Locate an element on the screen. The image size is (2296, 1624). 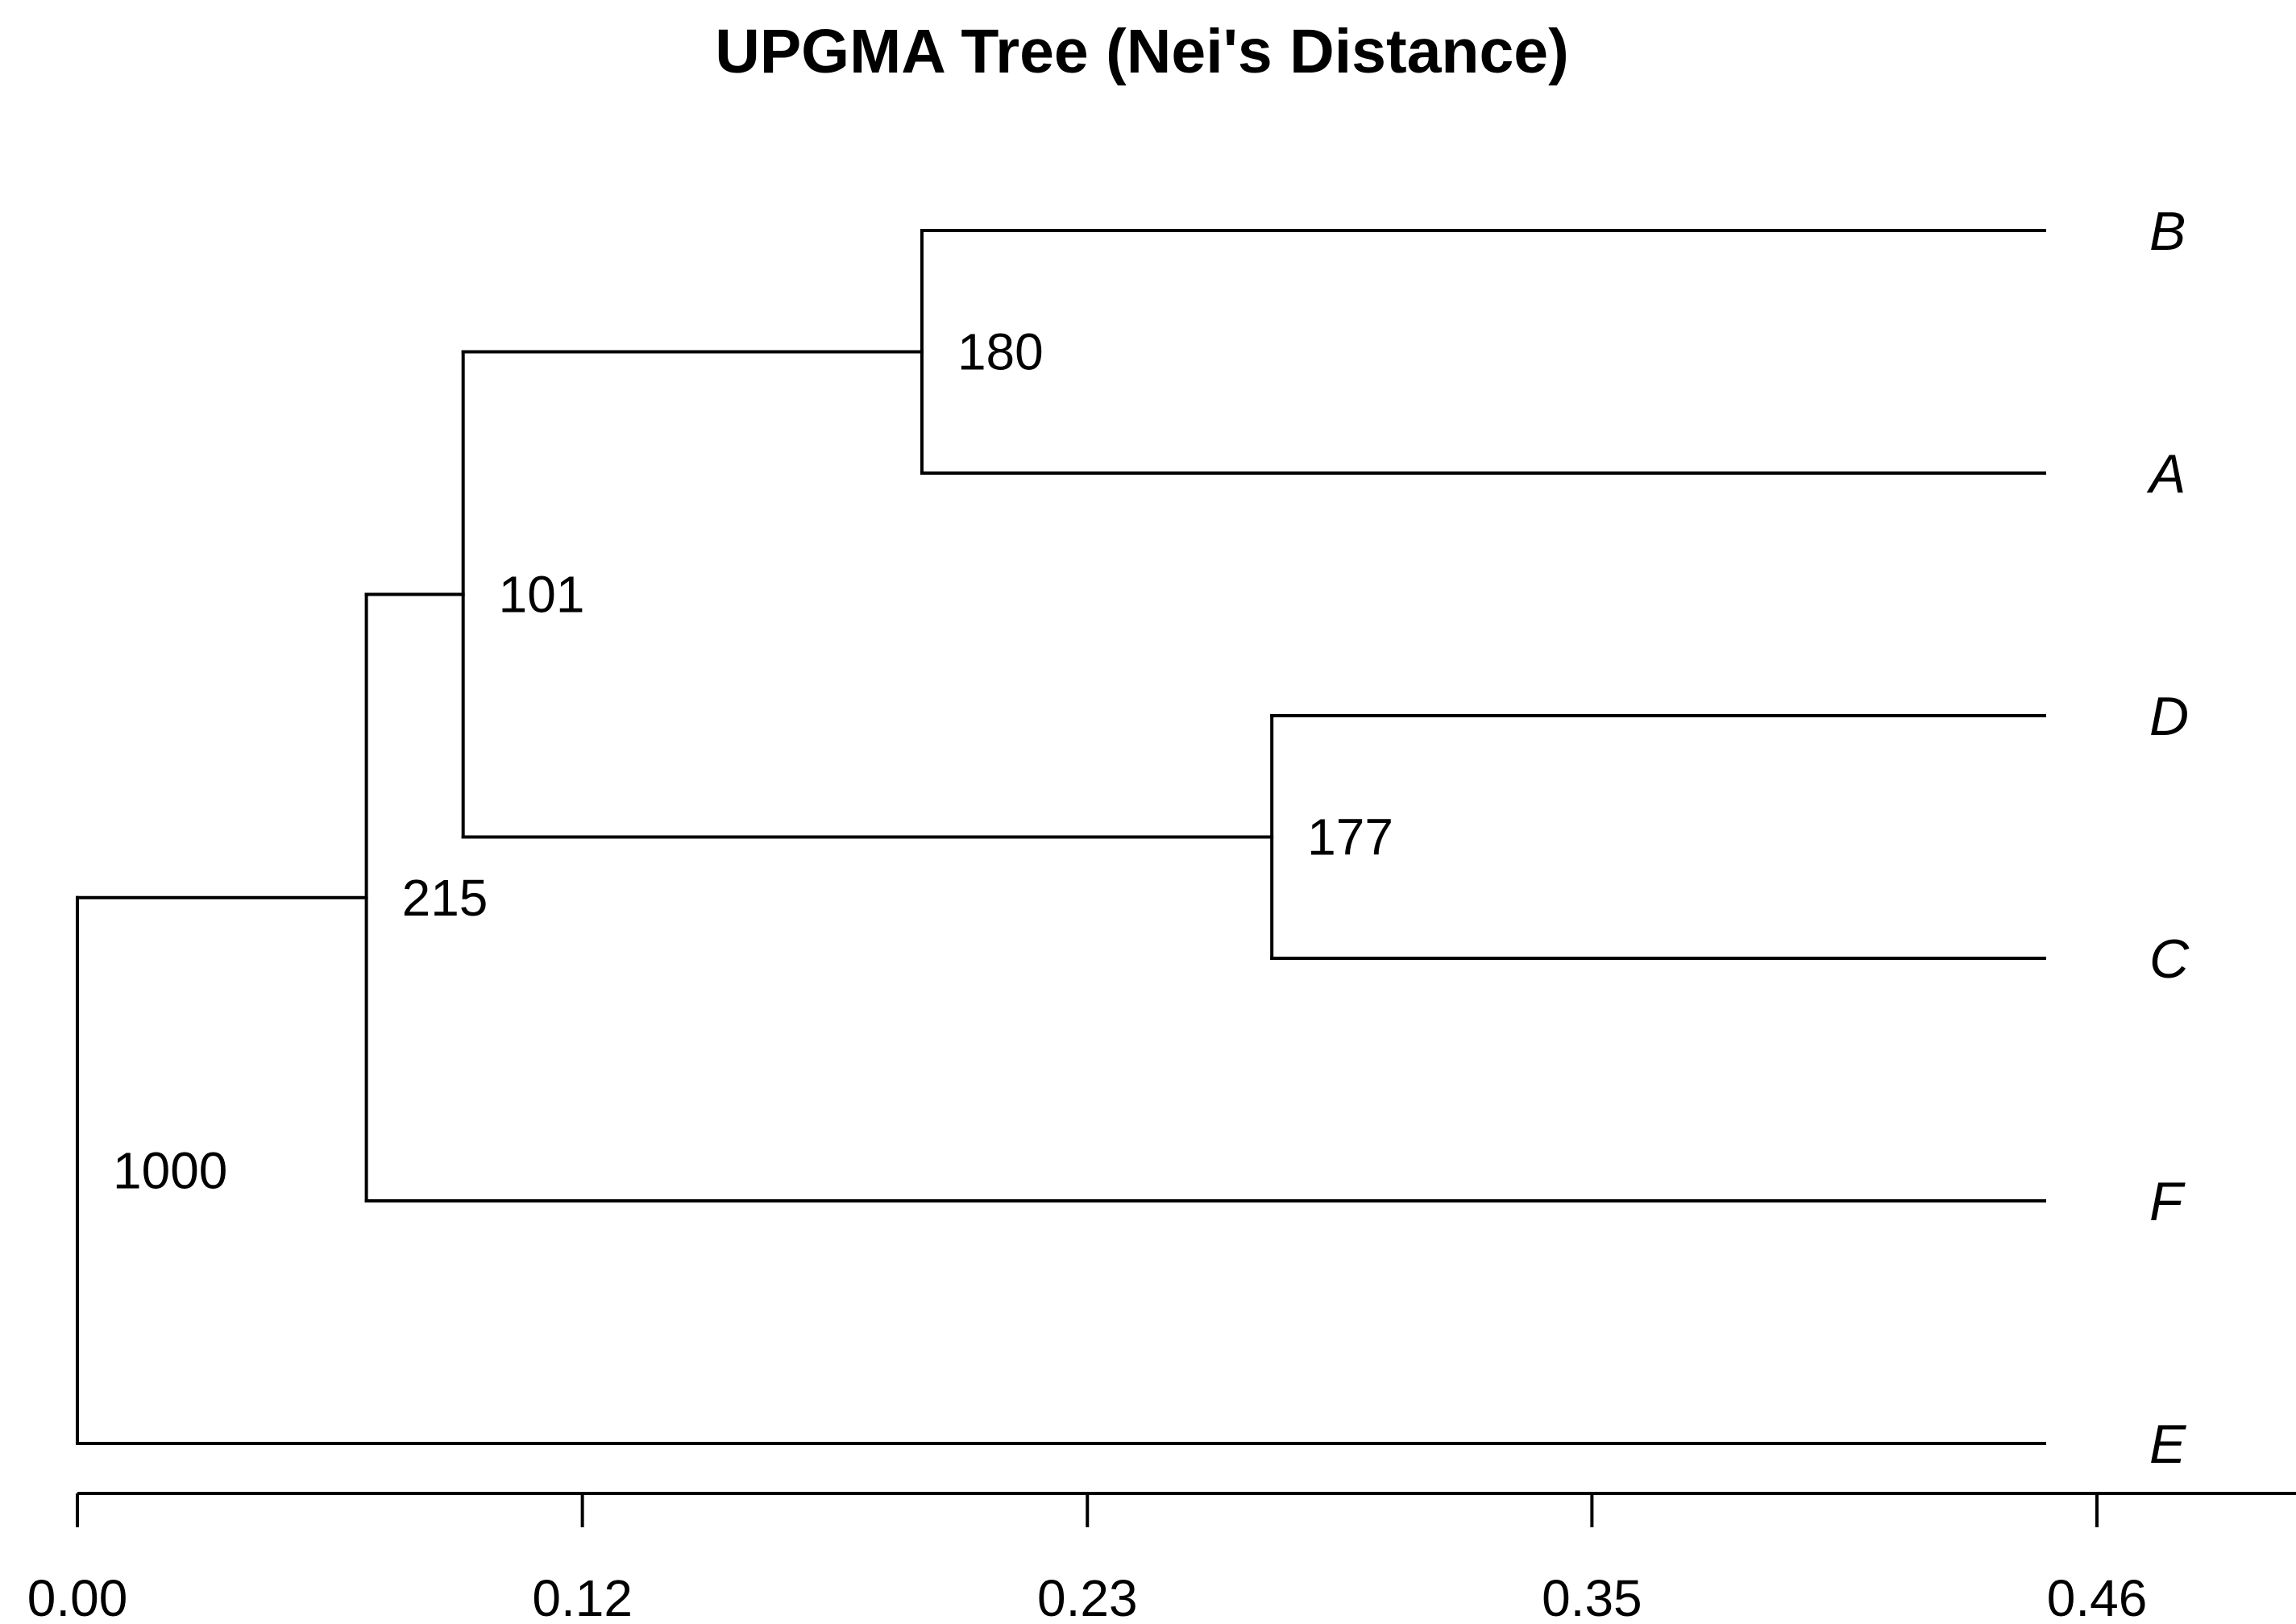
axis-tick-label-1: 0.12 is located at coordinates (582, 1596).